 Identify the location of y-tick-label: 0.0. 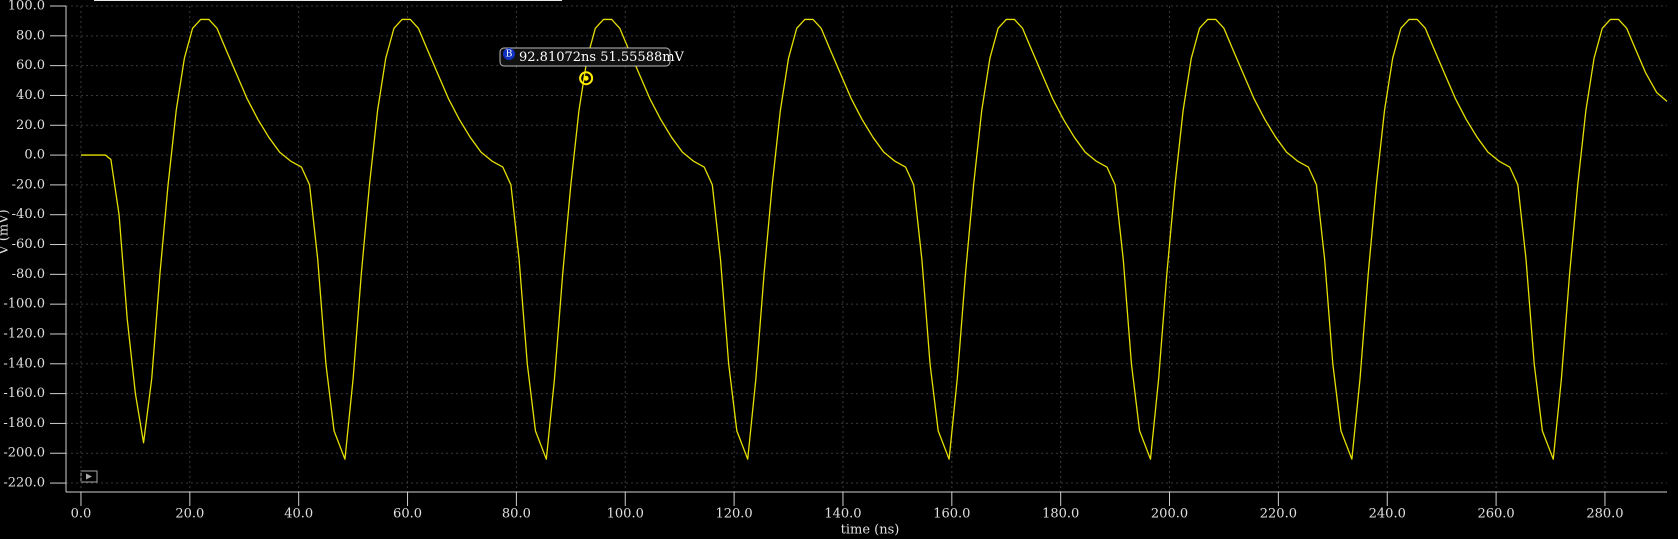
(34, 155).